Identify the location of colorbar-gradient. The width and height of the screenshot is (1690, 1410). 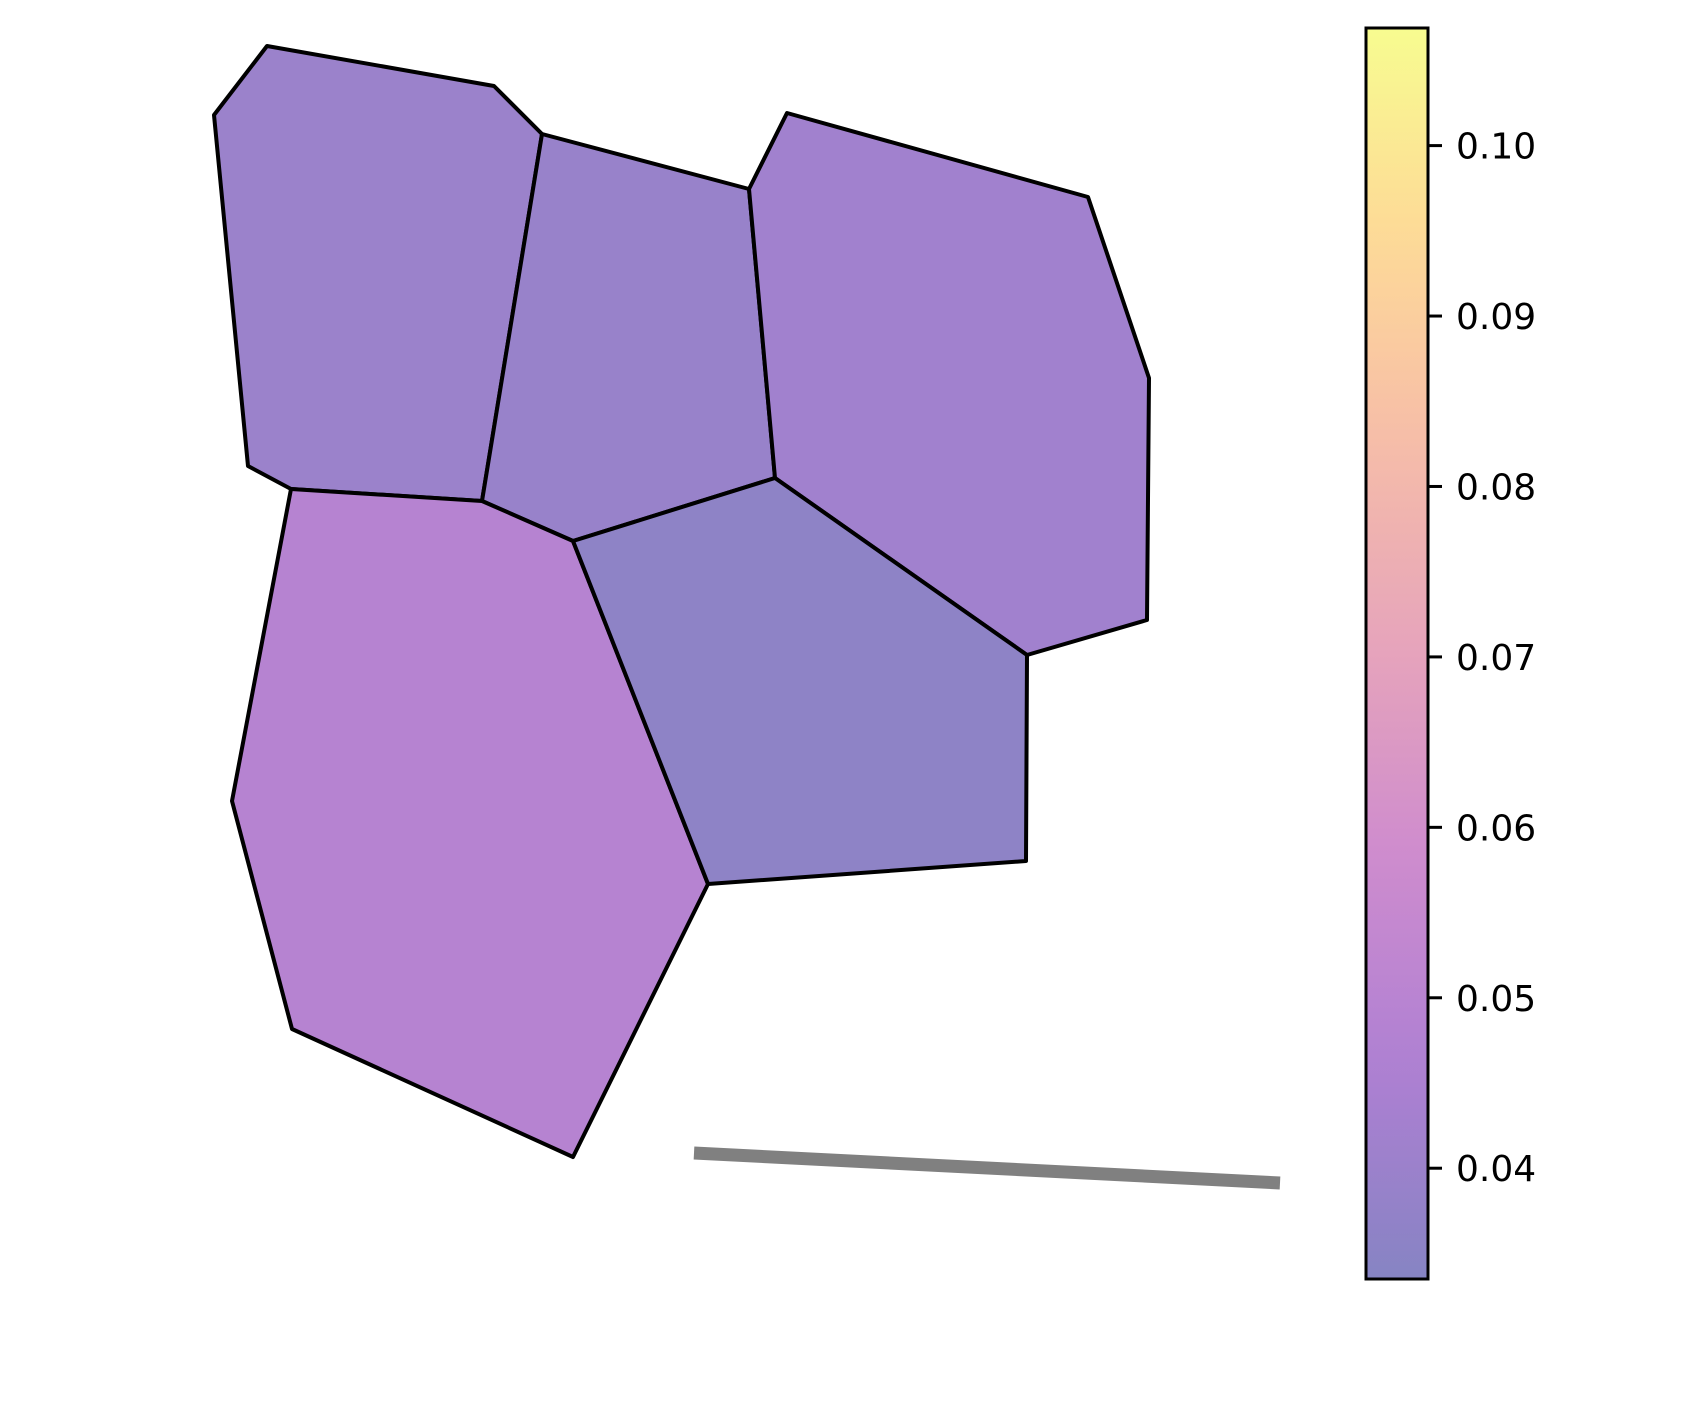
(1397, 653).